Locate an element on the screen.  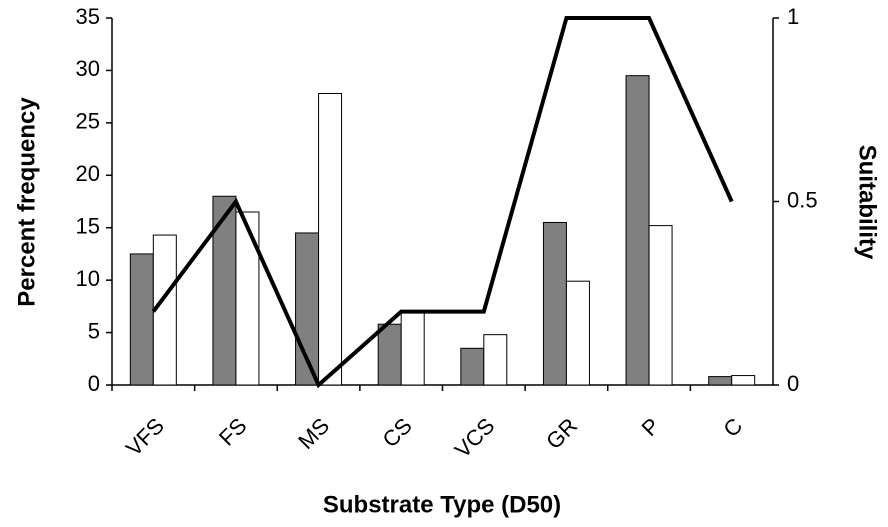
y-tick-label: 20 is located at coordinates (88, 173).